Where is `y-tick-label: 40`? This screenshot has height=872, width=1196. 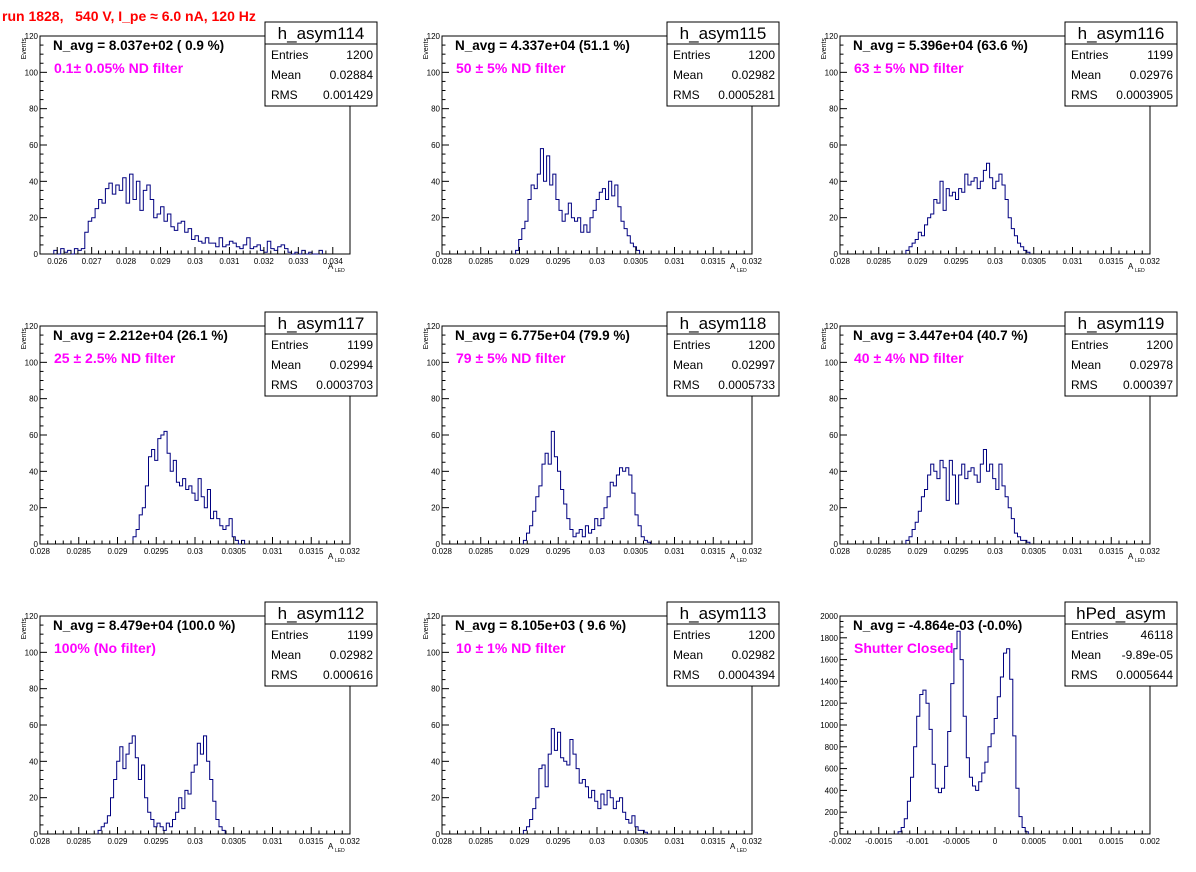
y-tick-label: 40 is located at coordinates (435, 471).